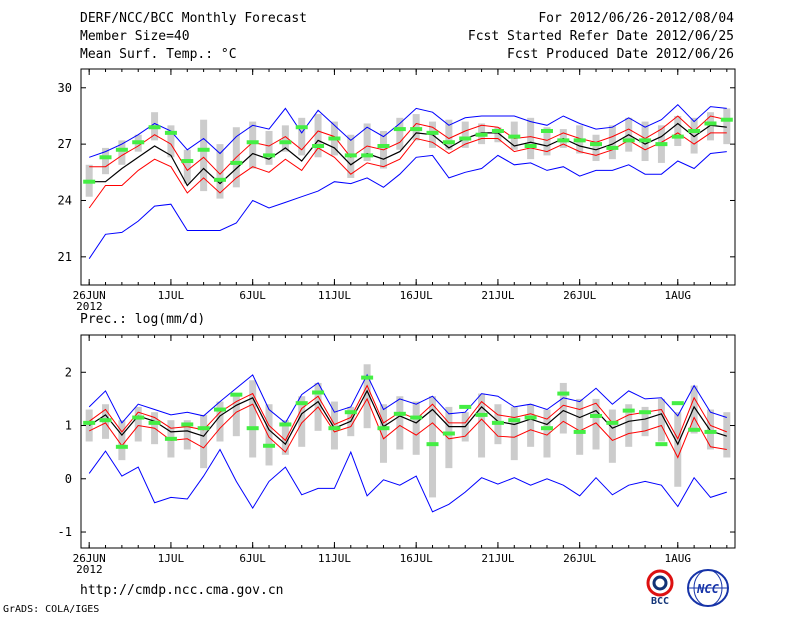 The width and height of the screenshot is (800, 618). What do you see at coordinates (171, 558) in the screenshot?
I see `prec-xtick-label: 1JUL` at bounding box center [171, 558].